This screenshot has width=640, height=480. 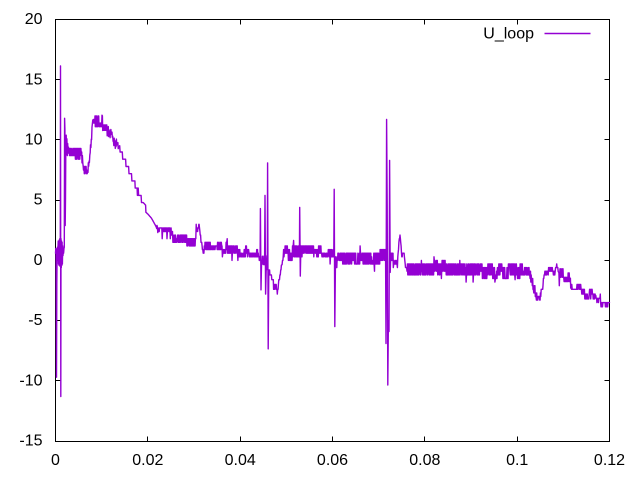 I want to click on svg-text: 0.08, so click(x=424, y=460).